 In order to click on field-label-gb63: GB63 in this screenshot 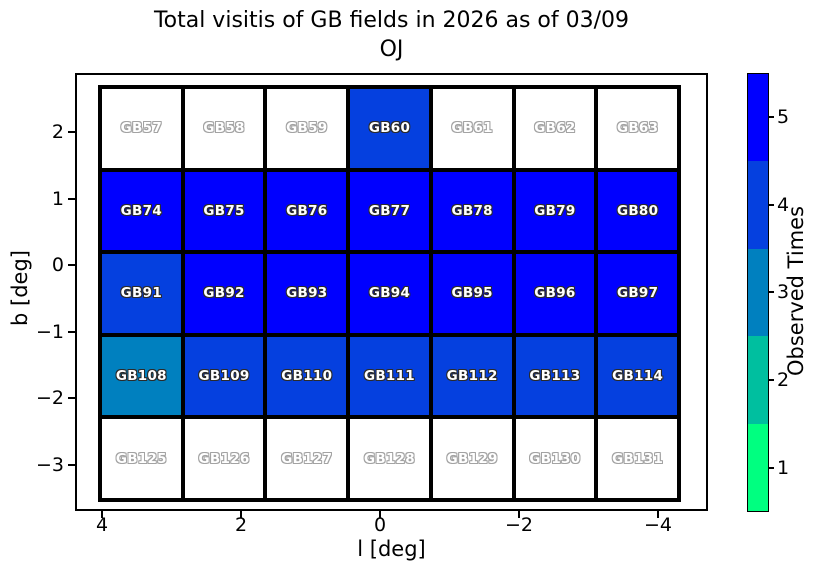, I will do `click(637, 128)`.